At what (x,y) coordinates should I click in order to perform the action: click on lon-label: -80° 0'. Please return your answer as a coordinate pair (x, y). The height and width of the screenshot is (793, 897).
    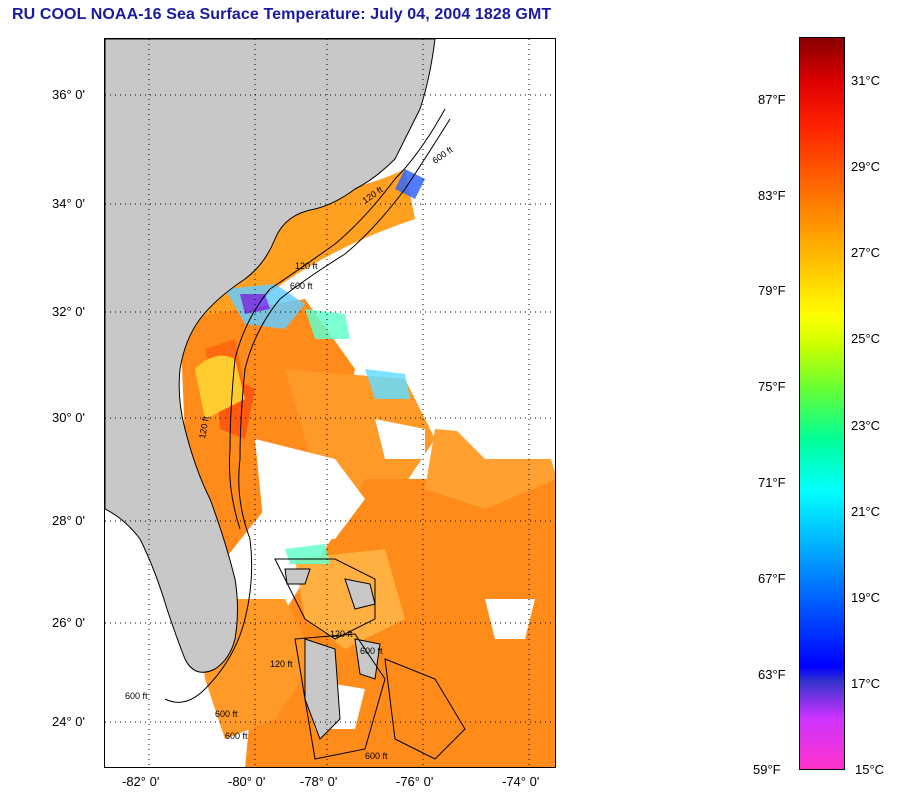
    Looking at the image, I should click on (247, 781).